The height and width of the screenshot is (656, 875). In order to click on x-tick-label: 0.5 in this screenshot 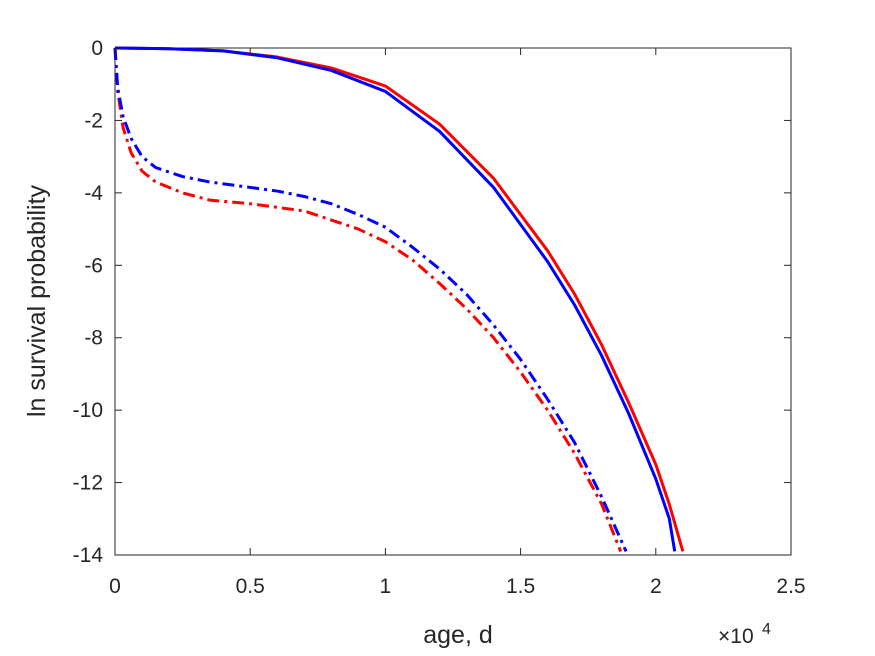, I will do `click(250, 586)`.